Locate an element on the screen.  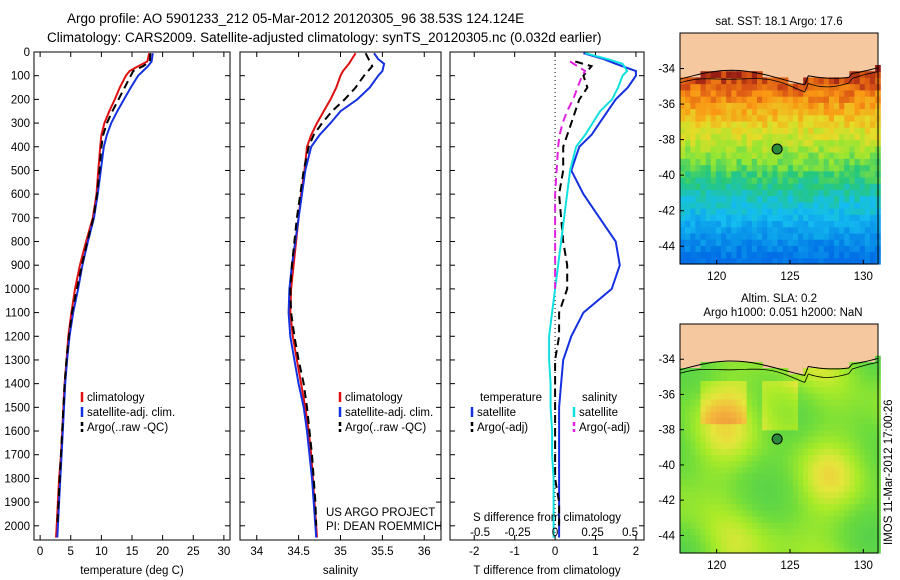
x-tick-label: 10 is located at coordinates (101, 552).